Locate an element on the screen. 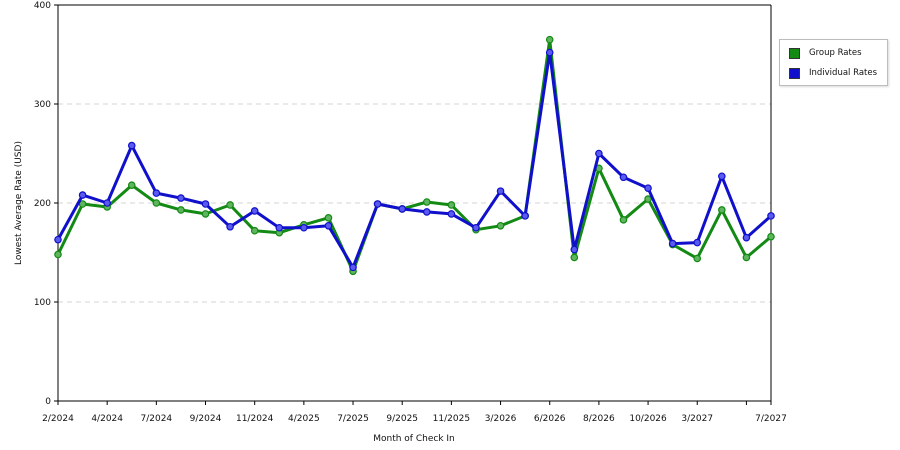 Image resolution: width=900 pixels, height=450 pixels. y-axis-title: Lowest Average Rate (USD) is located at coordinates (19, 203).